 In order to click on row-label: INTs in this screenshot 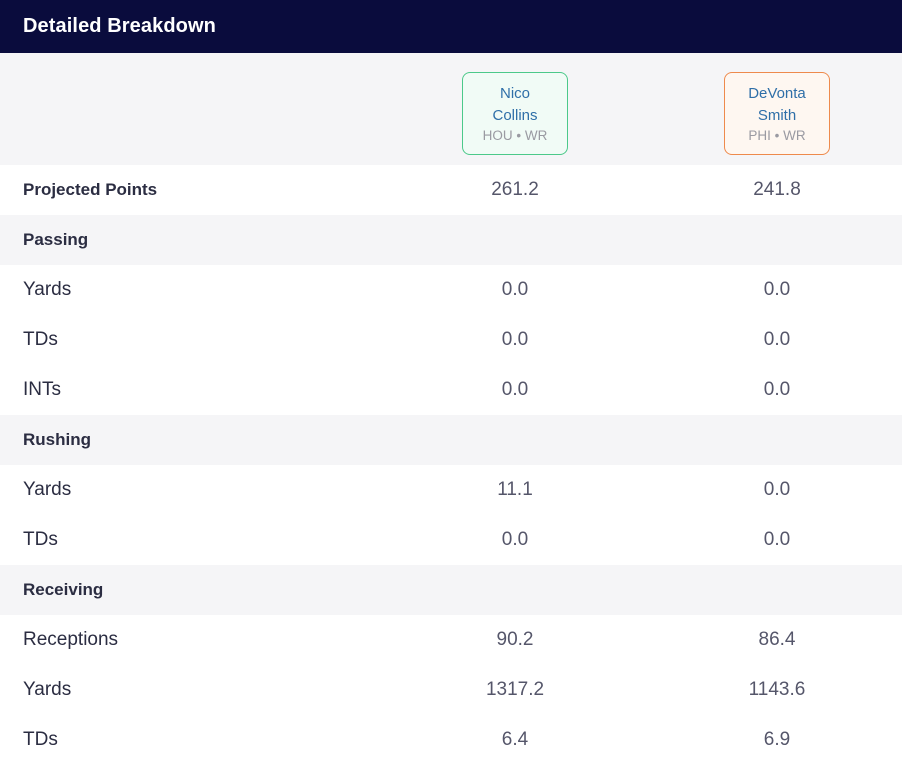, I will do `click(42, 389)`.